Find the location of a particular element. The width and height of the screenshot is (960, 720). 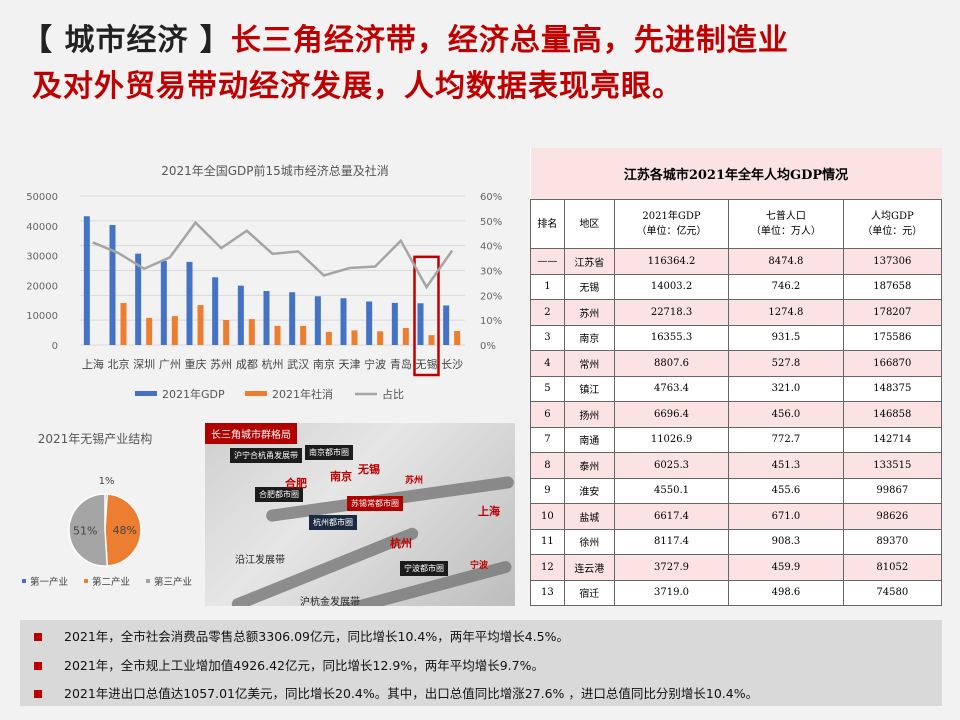

table-row: 5 镇江 4763.4 321.0 148375 is located at coordinates (736, 388).